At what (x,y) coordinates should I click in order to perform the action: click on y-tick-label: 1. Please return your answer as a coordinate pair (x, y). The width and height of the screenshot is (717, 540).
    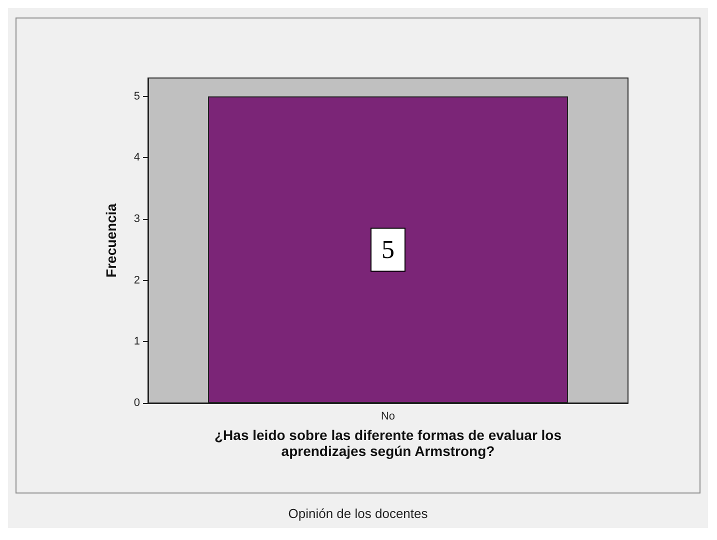
    Looking at the image, I should click on (137, 342).